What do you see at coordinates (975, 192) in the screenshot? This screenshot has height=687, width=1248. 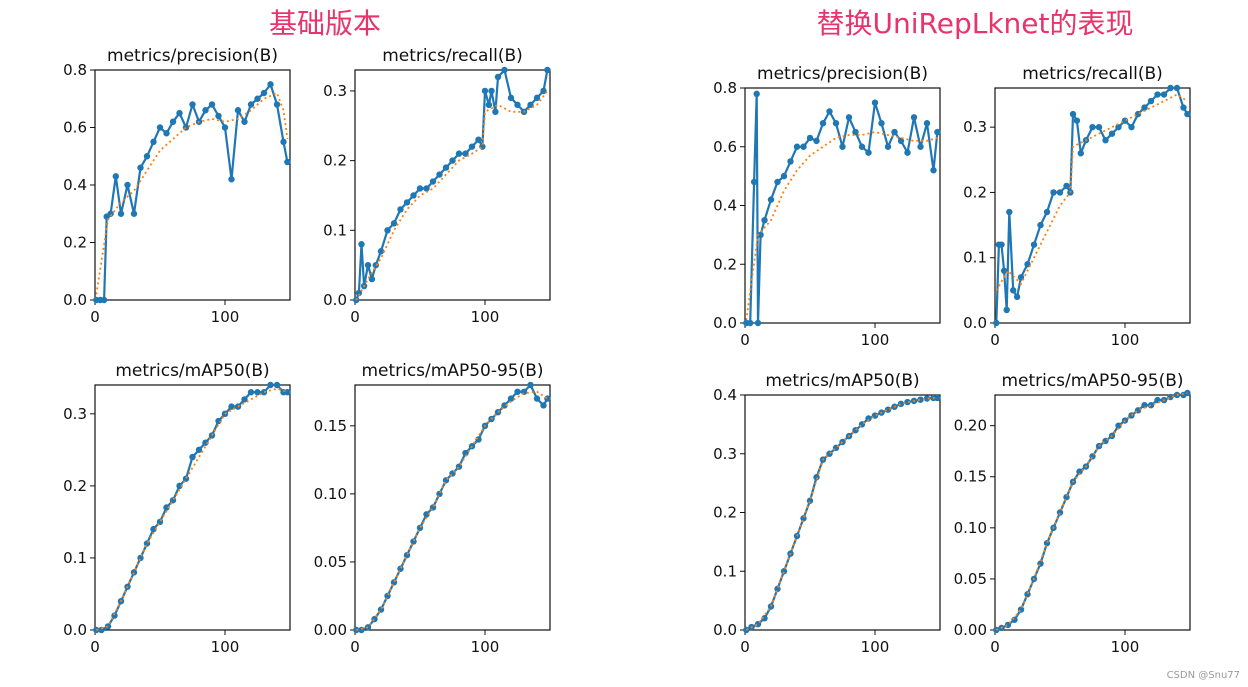 I see `chart-5-ytick-label: 0.2` at bounding box center [975, 192].